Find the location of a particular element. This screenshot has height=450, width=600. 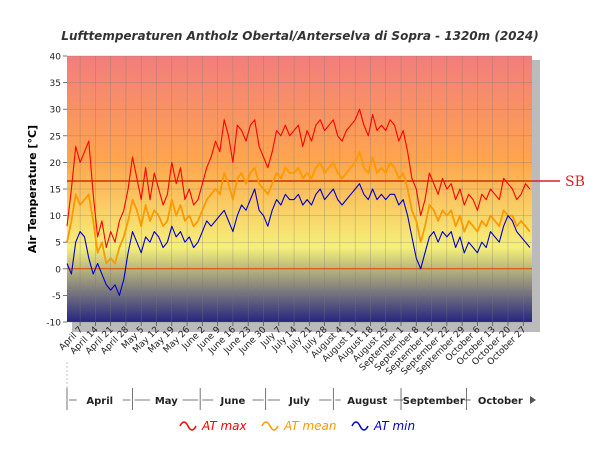

month-label: April is located at coordinates (99, 401).